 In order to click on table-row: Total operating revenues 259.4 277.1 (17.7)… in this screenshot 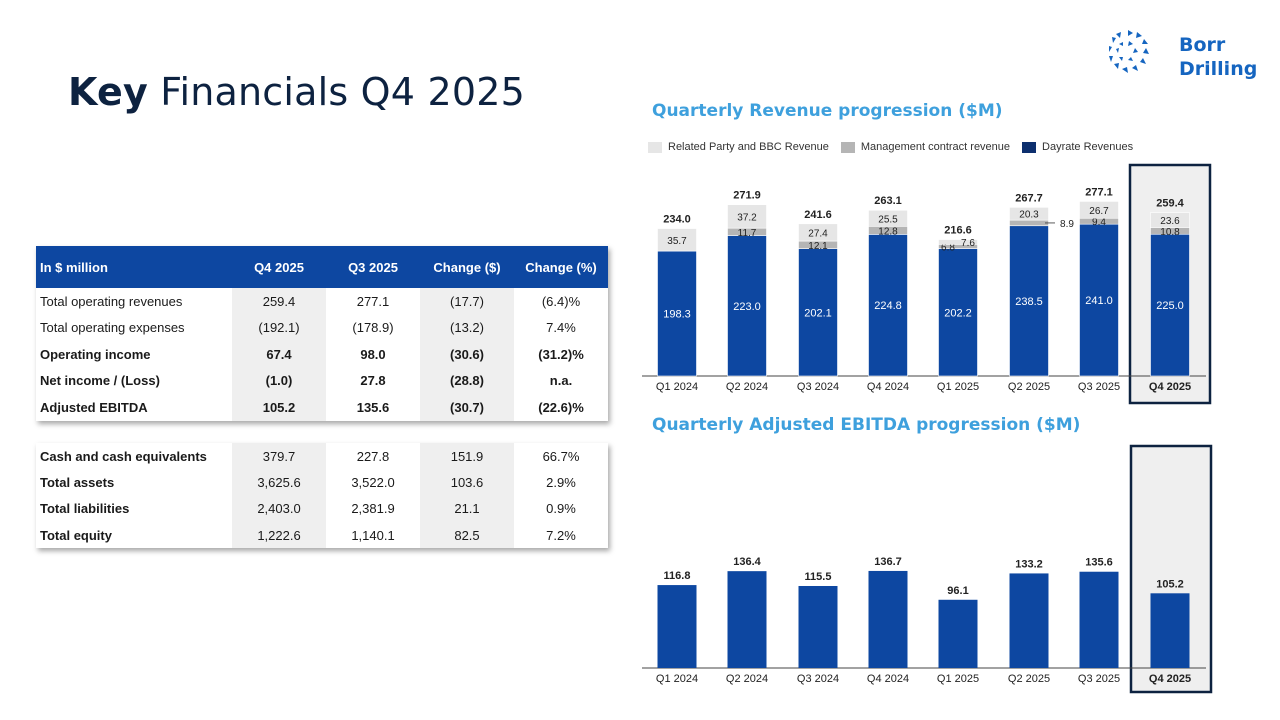, I will do `click(322, 301)`.